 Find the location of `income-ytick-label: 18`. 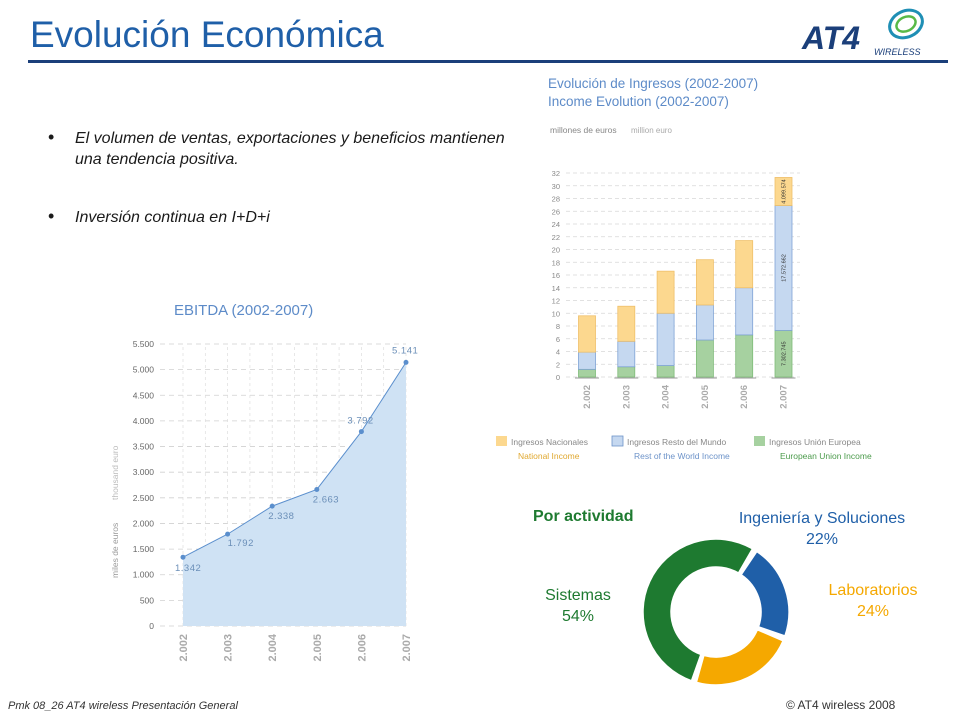

income-ytick-label: 18 is located at coordinates (556, 262).